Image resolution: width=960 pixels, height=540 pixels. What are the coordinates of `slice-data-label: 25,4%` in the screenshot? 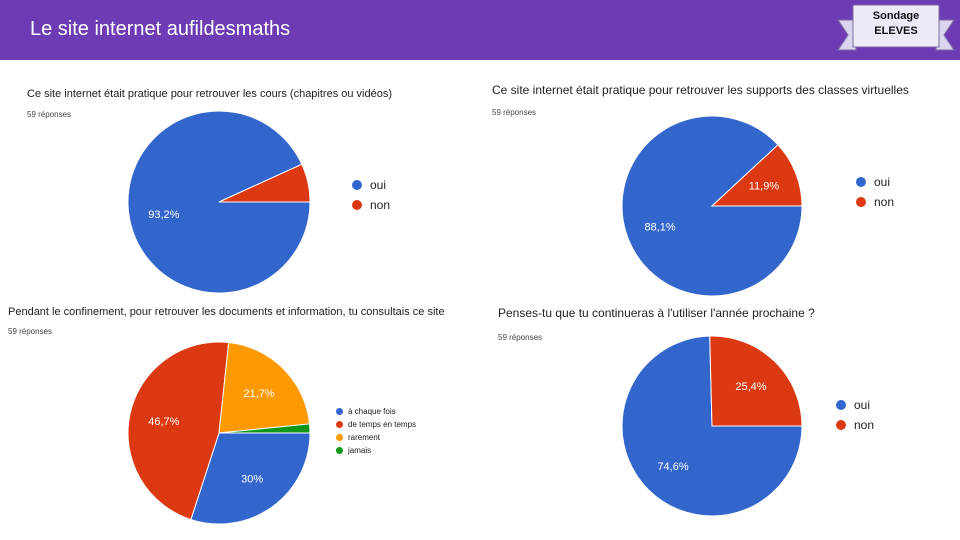 It's located at (750, 387).